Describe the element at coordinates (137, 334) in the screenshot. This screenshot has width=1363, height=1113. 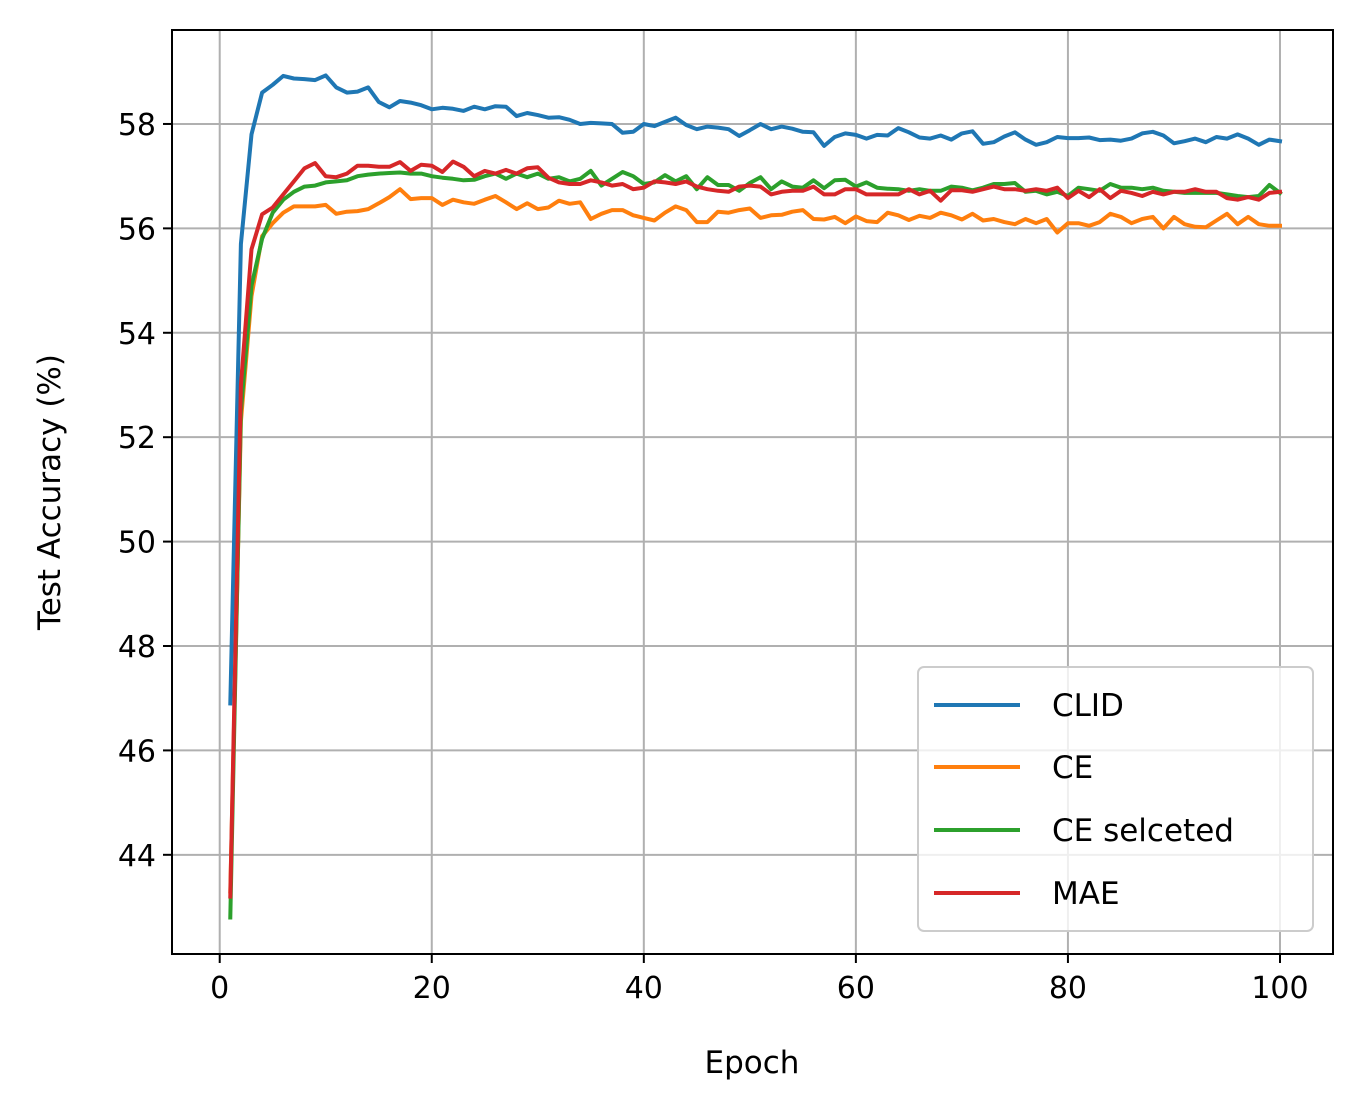
I see `y-tick-label: 54` at that location.